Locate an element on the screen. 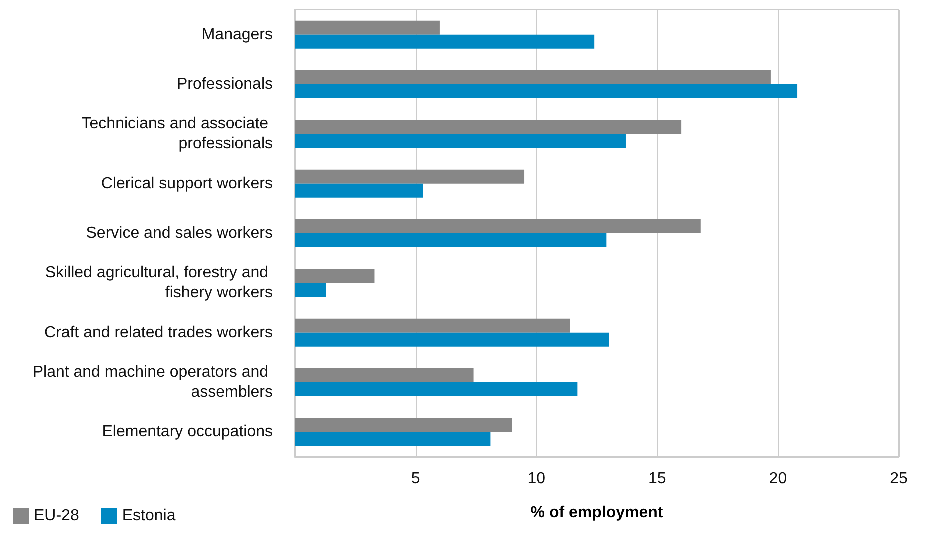  x-tick-label: 20 is located at coordinates (778, 479).